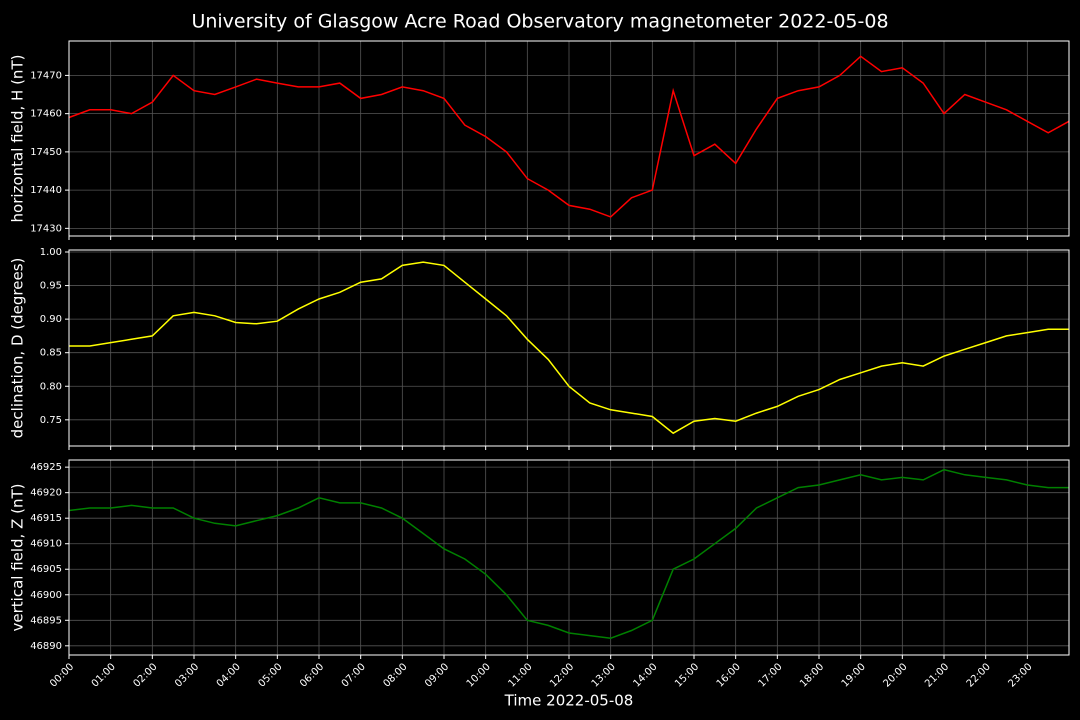  Describe the element at coordinates (46, 75) in the screenshot. I see `y-tick-label: 17470` at that location.